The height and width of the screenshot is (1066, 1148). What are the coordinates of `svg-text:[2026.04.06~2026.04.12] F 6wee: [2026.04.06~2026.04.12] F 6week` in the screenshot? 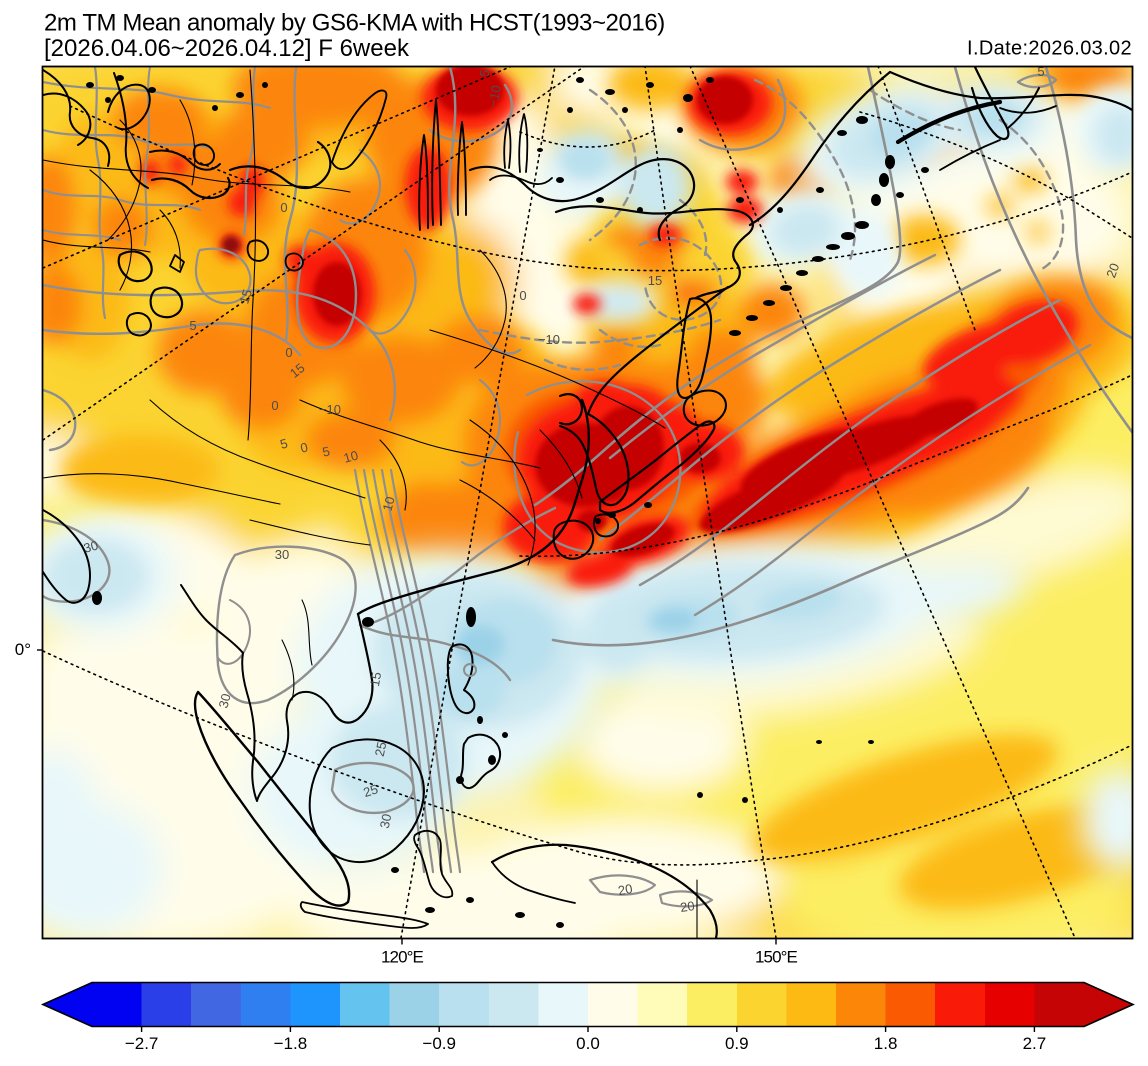 It's located at (227, 48).